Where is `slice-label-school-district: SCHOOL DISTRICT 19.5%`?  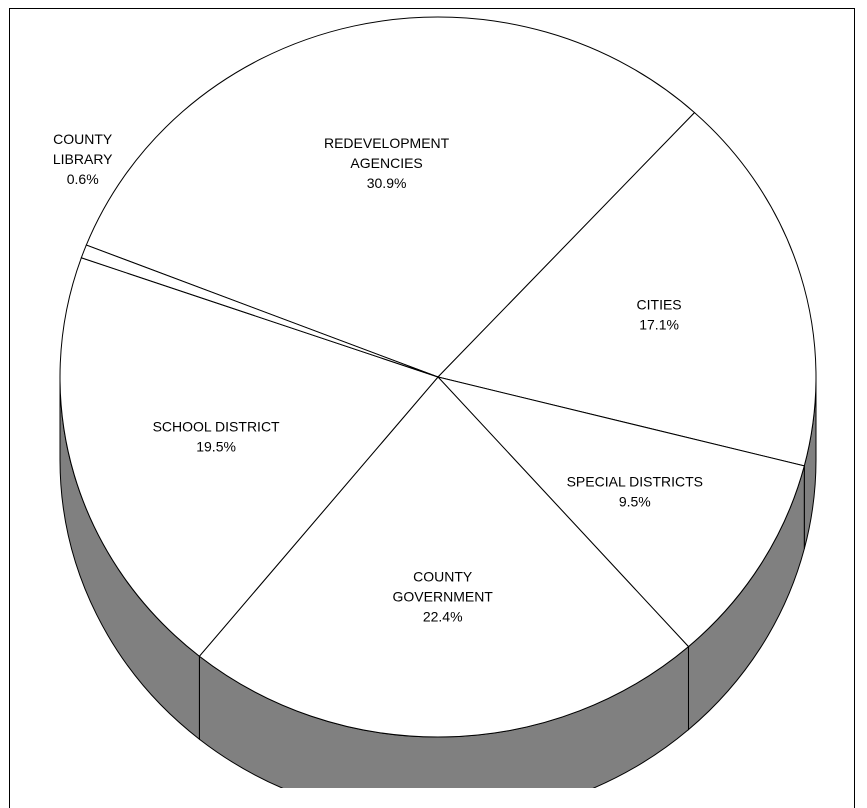
slice-label-school-district: SCHOOL DISTRICT 19.5% is located at coordinates (216, 437).